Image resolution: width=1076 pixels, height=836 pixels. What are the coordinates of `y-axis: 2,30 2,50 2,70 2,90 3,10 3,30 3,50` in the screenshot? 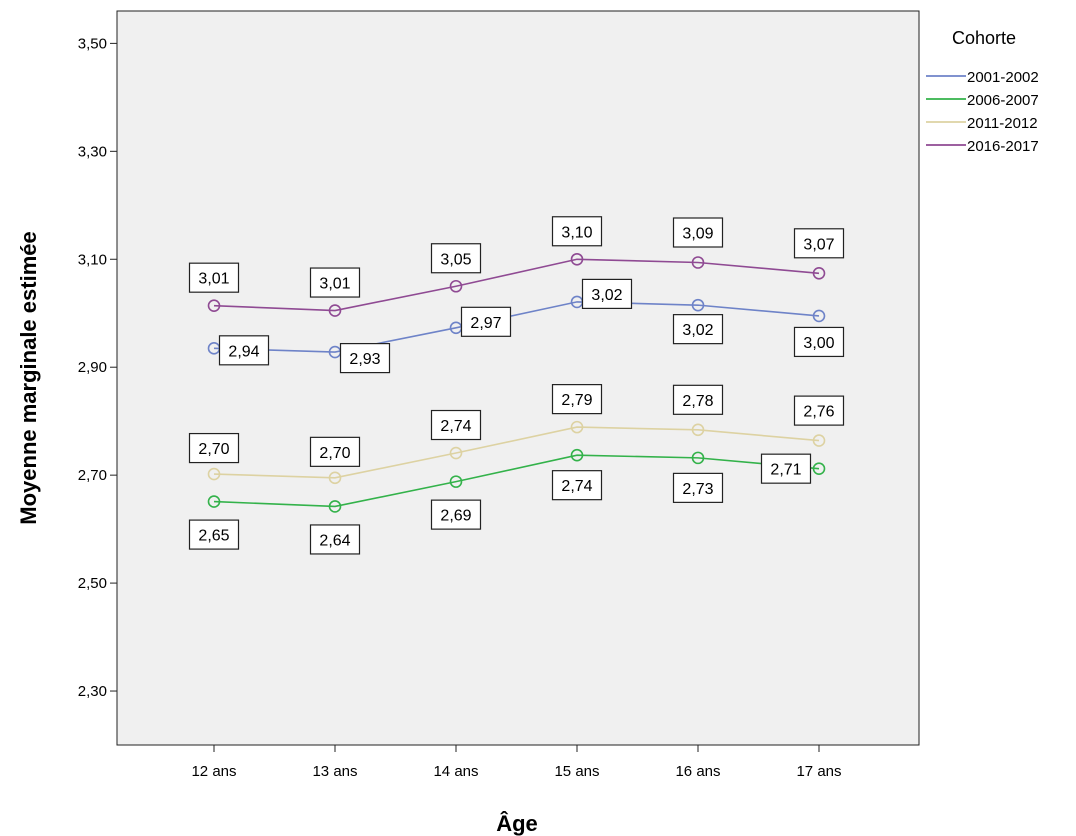 It's located at (97, 367).